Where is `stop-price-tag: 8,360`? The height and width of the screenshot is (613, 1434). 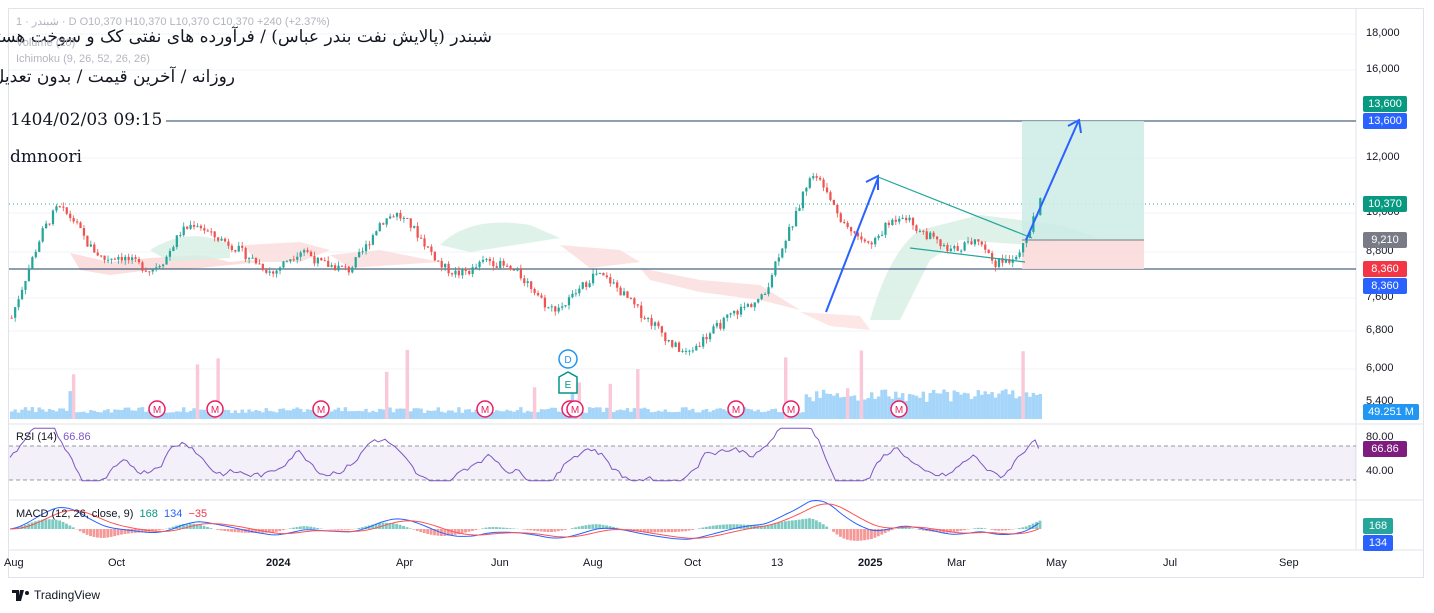 stop-price-tag: 8,360 is located at coordinates (1385, 269).